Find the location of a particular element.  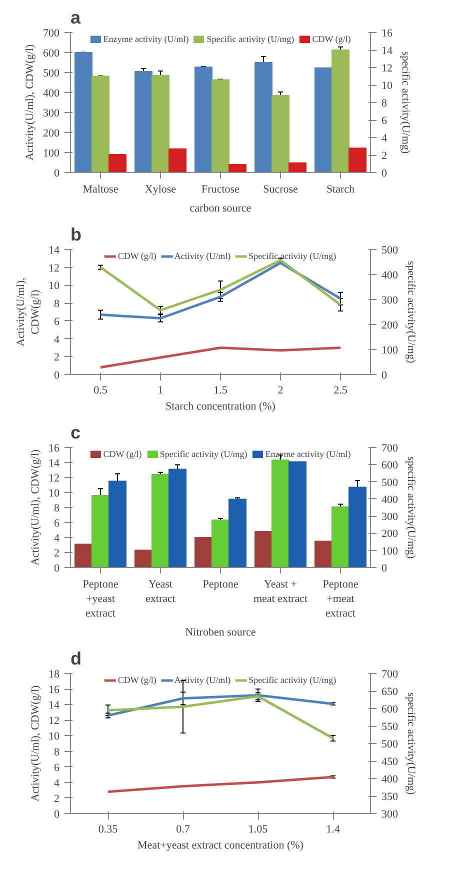

chart-title: a is located at coordinates (76, 18).